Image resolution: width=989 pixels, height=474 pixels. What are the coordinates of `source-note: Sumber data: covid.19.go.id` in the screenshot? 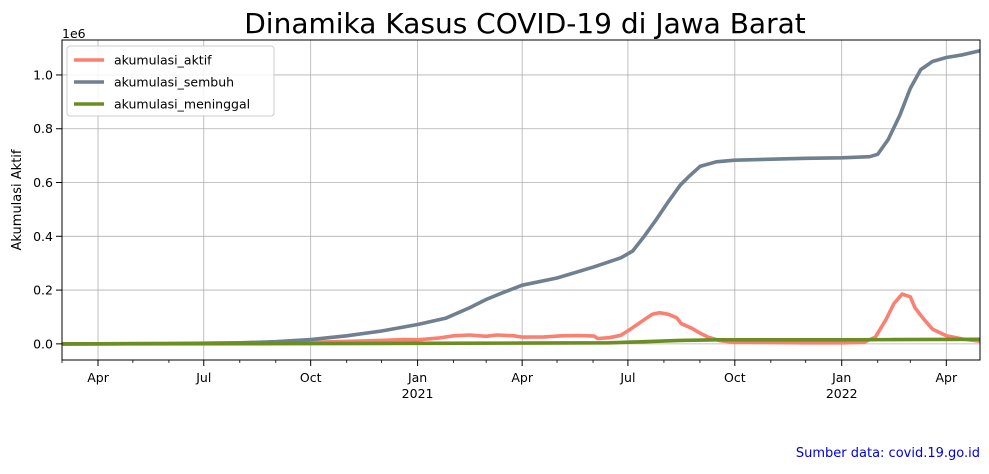 It's located at (888, 453).